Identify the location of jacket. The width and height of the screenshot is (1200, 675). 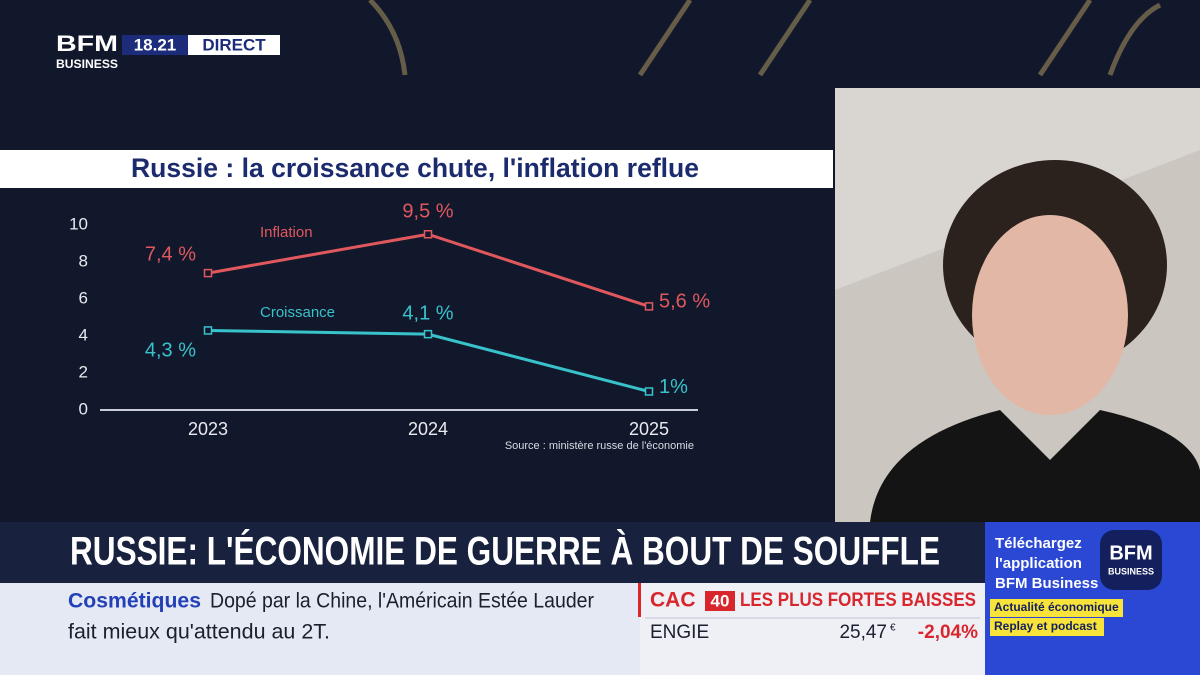
(1035, 466).